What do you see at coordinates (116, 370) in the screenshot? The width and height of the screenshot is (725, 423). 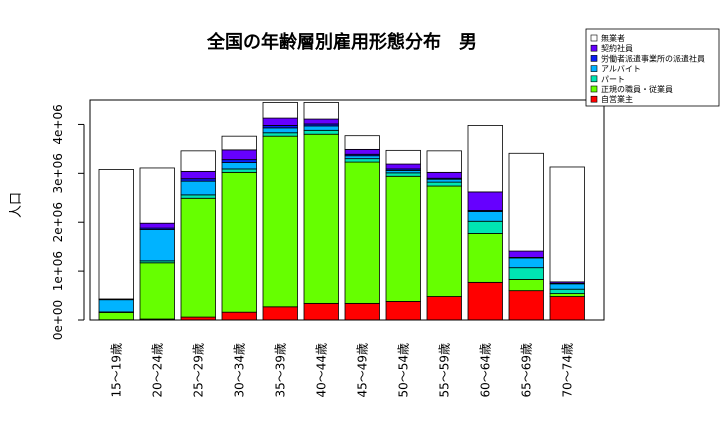 I see `x-tick-label-1: 15～19歳` at bounding box center [116, 370].